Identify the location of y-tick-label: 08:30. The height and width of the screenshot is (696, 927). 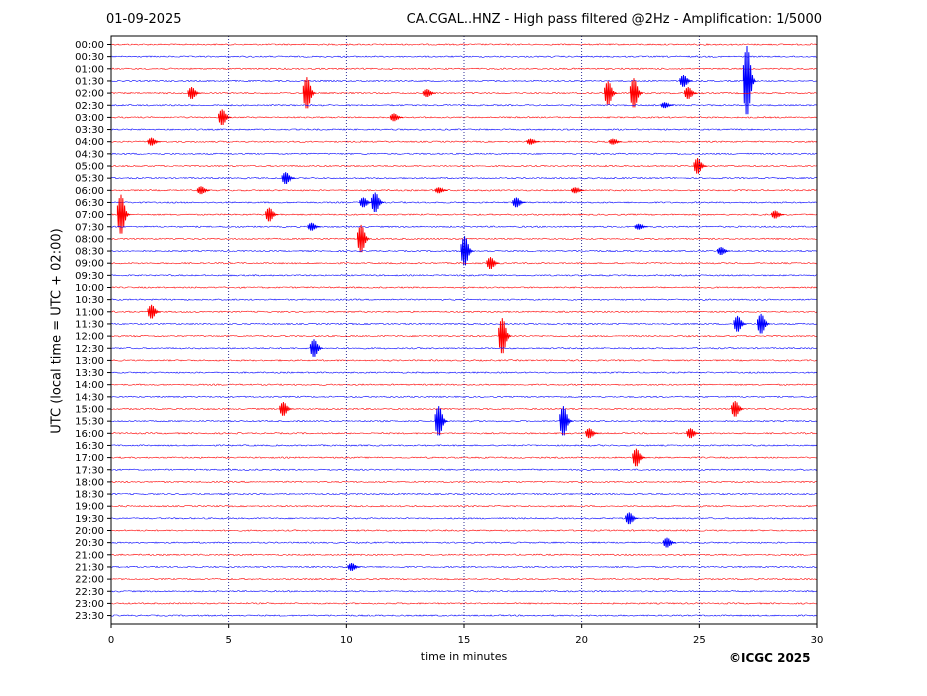
(89, 252).